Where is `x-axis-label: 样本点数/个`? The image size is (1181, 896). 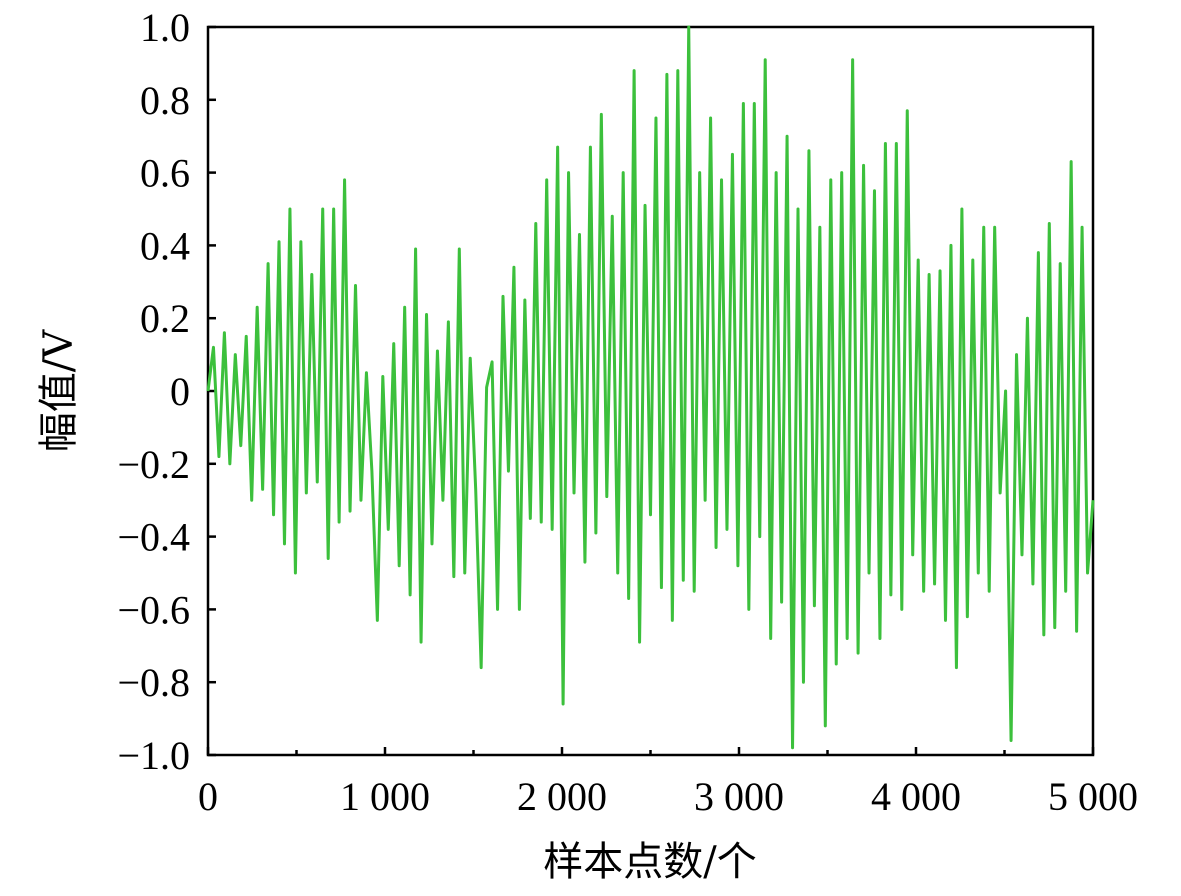
x-axis-label: 样本点数/个 is located at coordinates (649, 862).